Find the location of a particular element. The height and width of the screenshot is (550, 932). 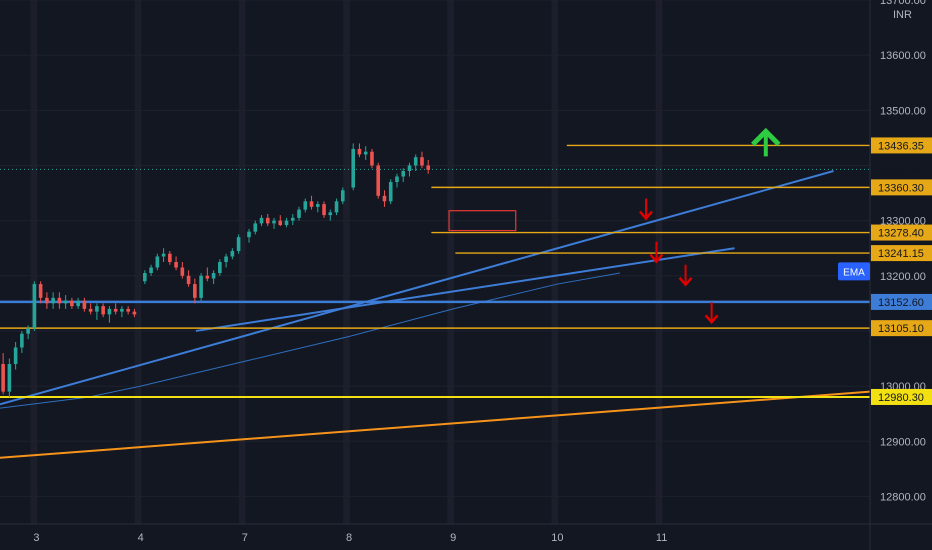

price-label-12980.30: 12980.30 is located at coordinates (901, 396).